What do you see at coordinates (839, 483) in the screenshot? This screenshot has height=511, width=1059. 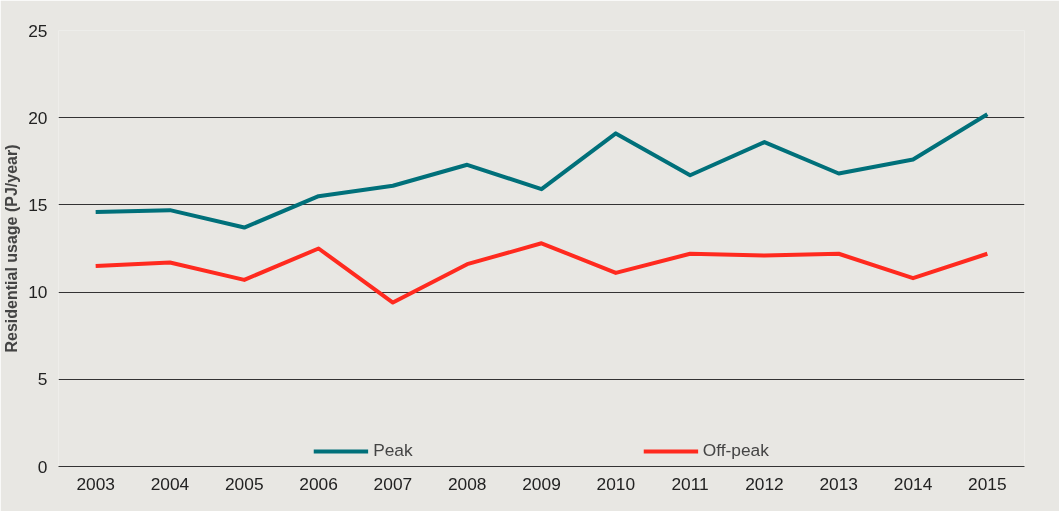 I see `x-tick-label: 2013` at bounding box center [839, 483].